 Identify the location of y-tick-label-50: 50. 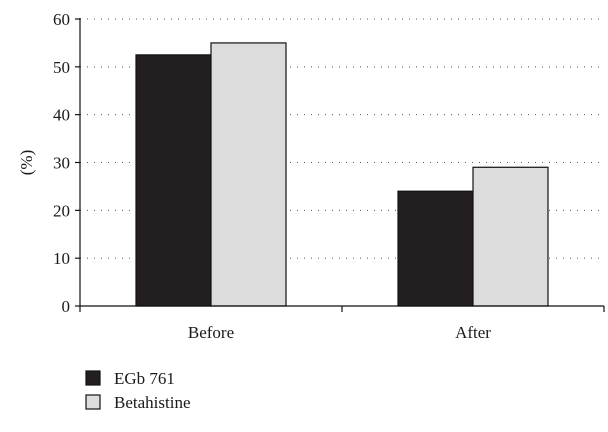
(61, 67).